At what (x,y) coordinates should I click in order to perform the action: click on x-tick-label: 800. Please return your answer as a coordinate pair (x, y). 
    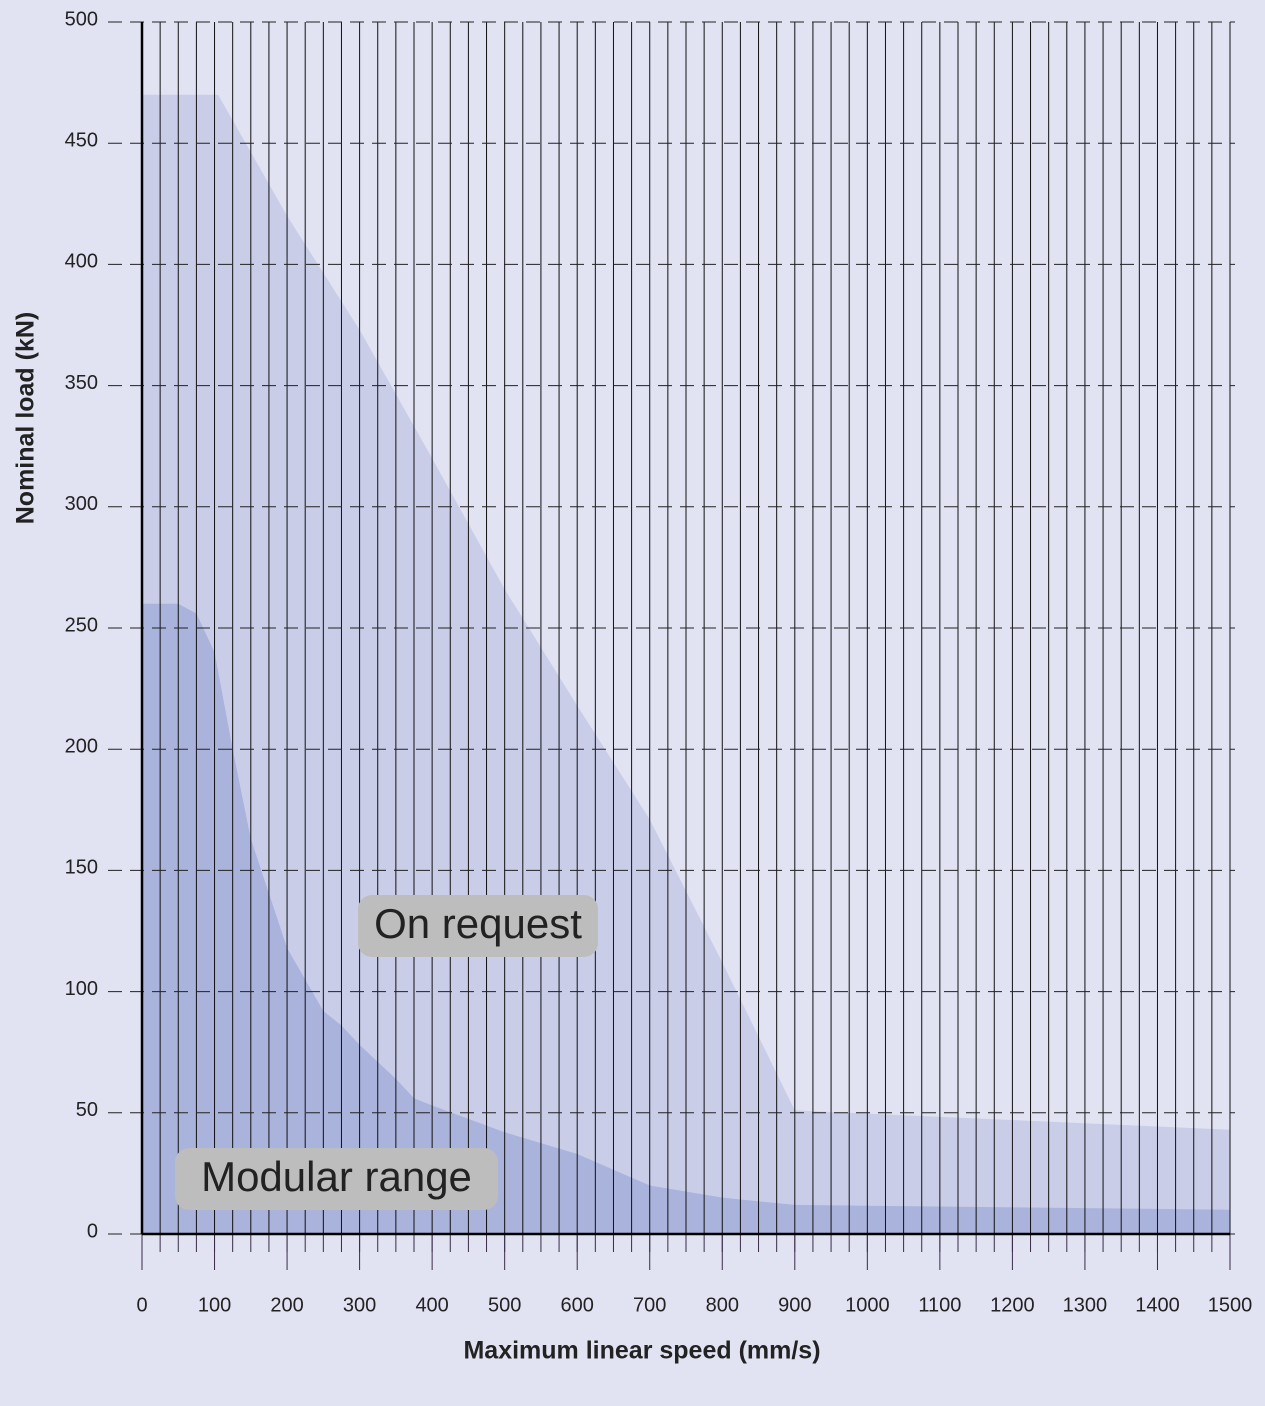
    Looking at the image, I should click on (722, 1305).